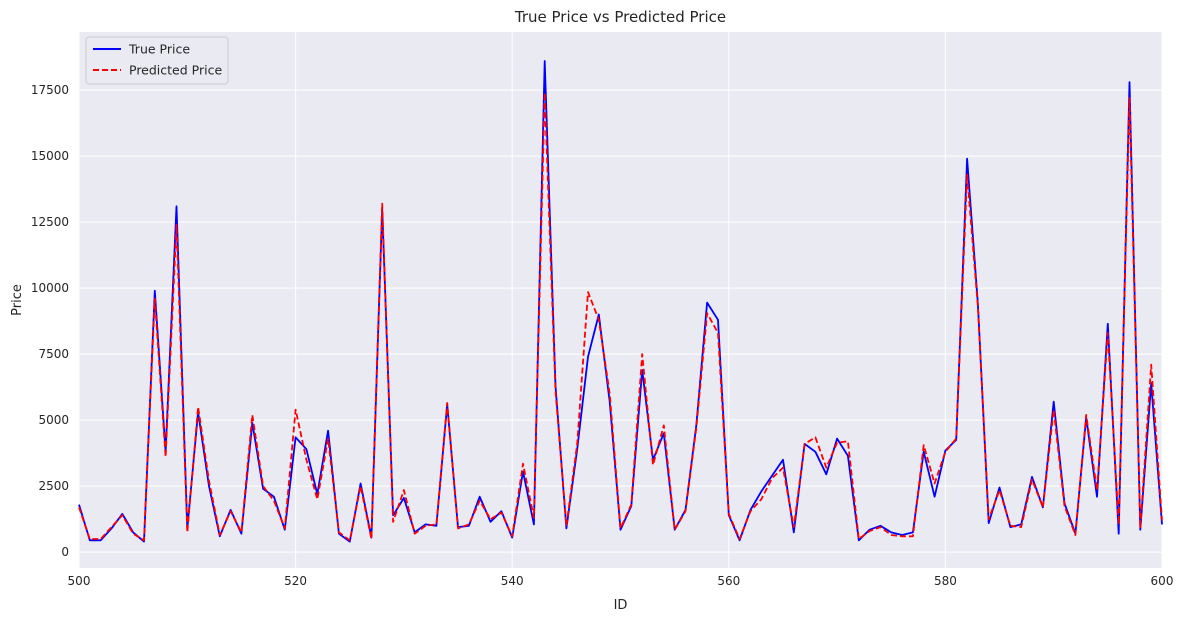  I want to click on y-tick-labels: 0 2500 5000 7500 10000 12500 15000 17500, so click(50, 321).